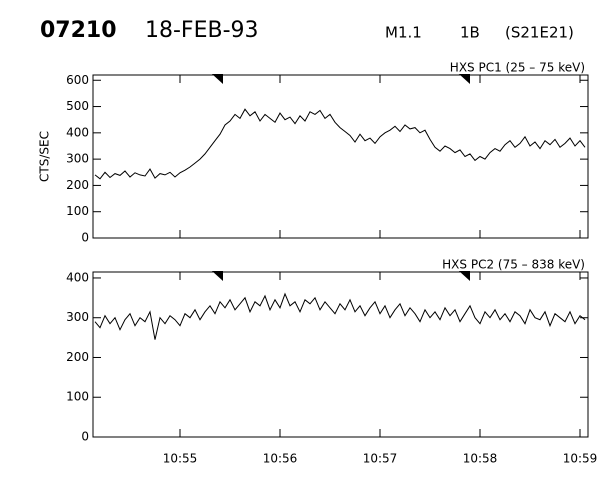 Image resolution: width=600 pixels, height=480 pixels. Describe the element at coordinates (580, 459) in the screenshot. I see `x-tick-label: 10:59` at that location.